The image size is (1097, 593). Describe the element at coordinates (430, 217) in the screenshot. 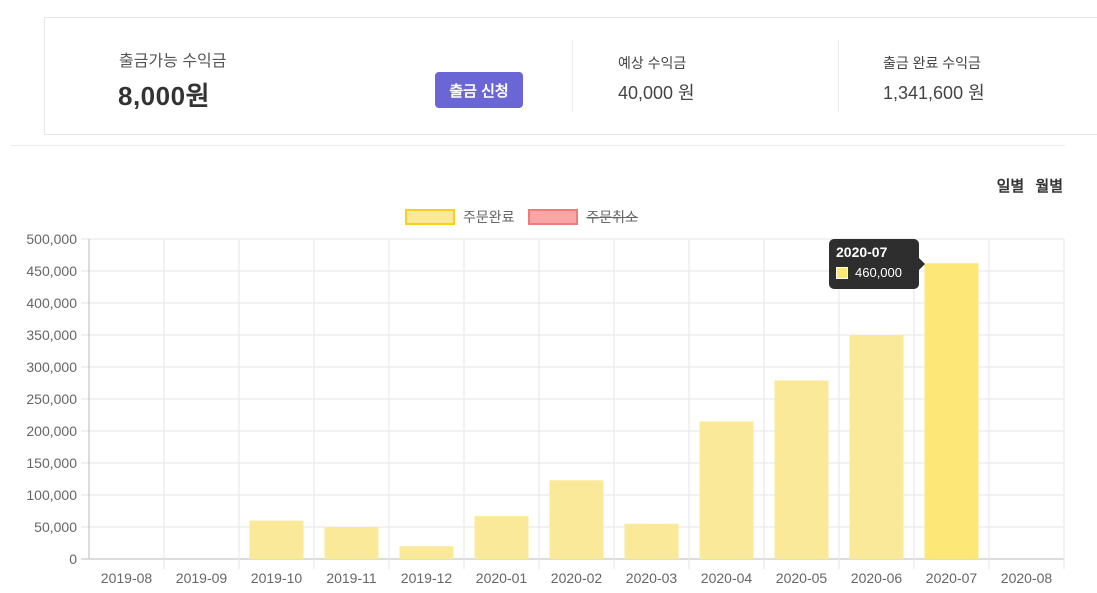

I see `legend-swatch-completed` at that location.